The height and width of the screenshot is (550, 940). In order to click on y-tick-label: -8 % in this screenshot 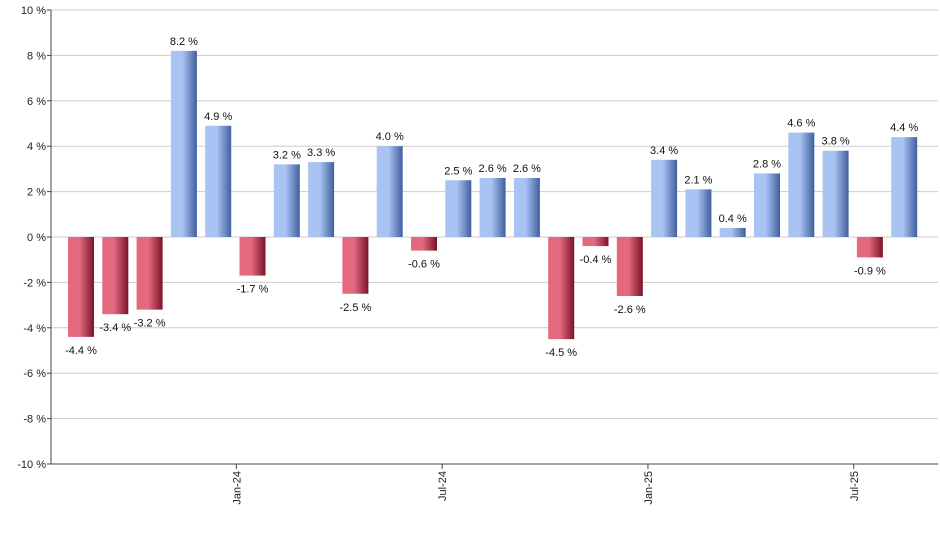, I will do `click(34, 420)`.